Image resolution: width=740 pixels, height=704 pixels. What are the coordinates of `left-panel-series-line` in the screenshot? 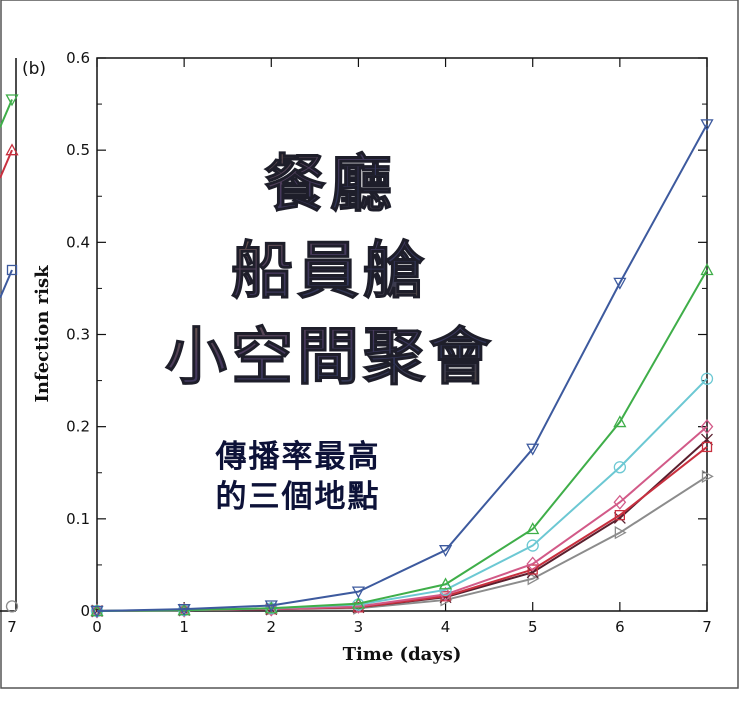 It's located at (6, 113).